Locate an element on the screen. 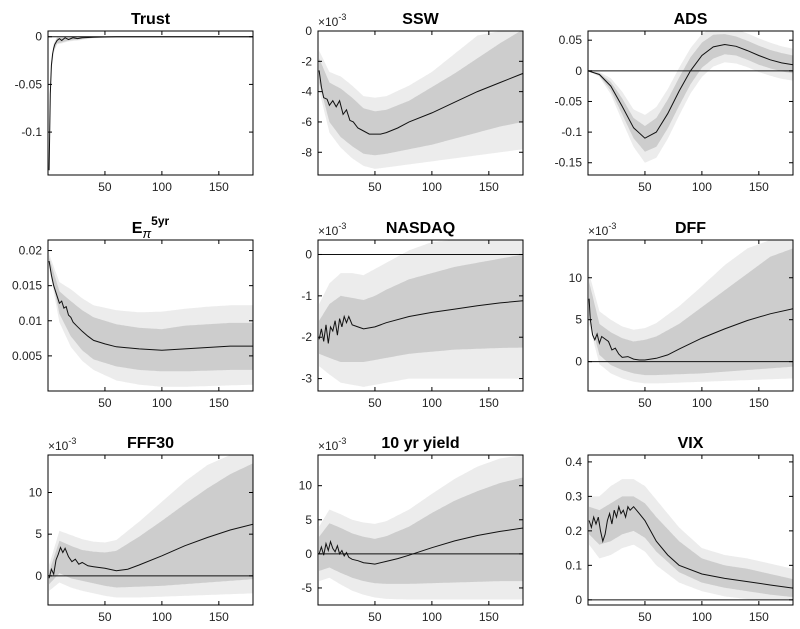 This screenshot has width=800, height=629. y-tick-label: -1 is located at coordinates (306, 296).